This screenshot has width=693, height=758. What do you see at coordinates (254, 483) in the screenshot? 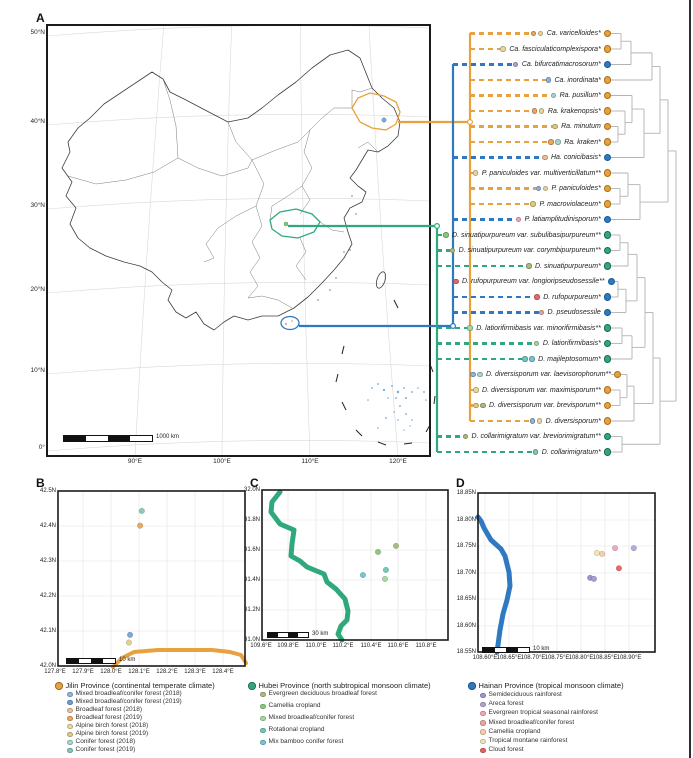
I see `panel-c-label: C` at bounding box center [254, 483].